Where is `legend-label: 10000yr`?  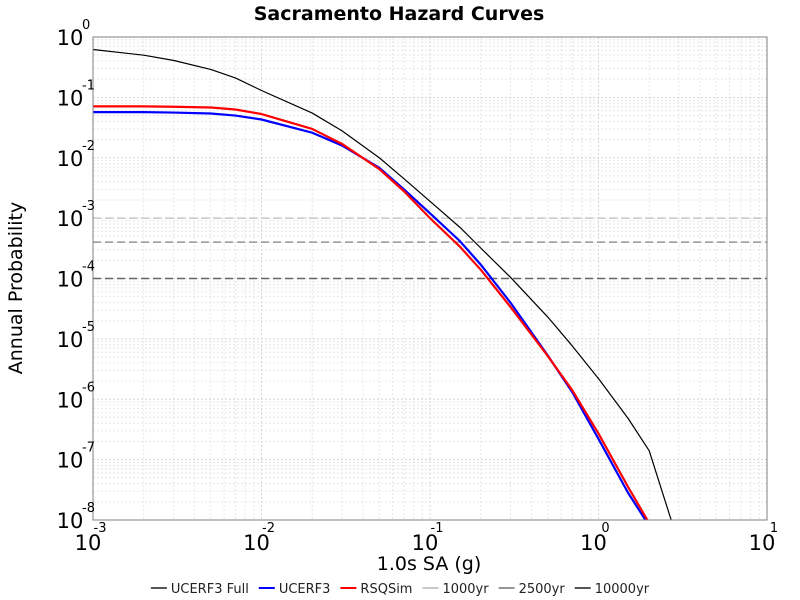
legend-label: 10000yr is located at coordinates (622, 589).